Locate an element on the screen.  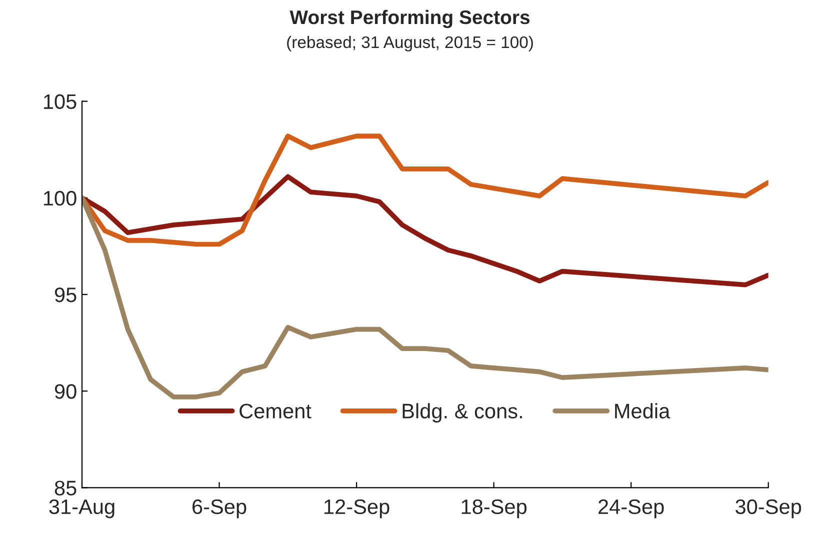
y-tick-label: 90 is located at coordinates (65, 391).